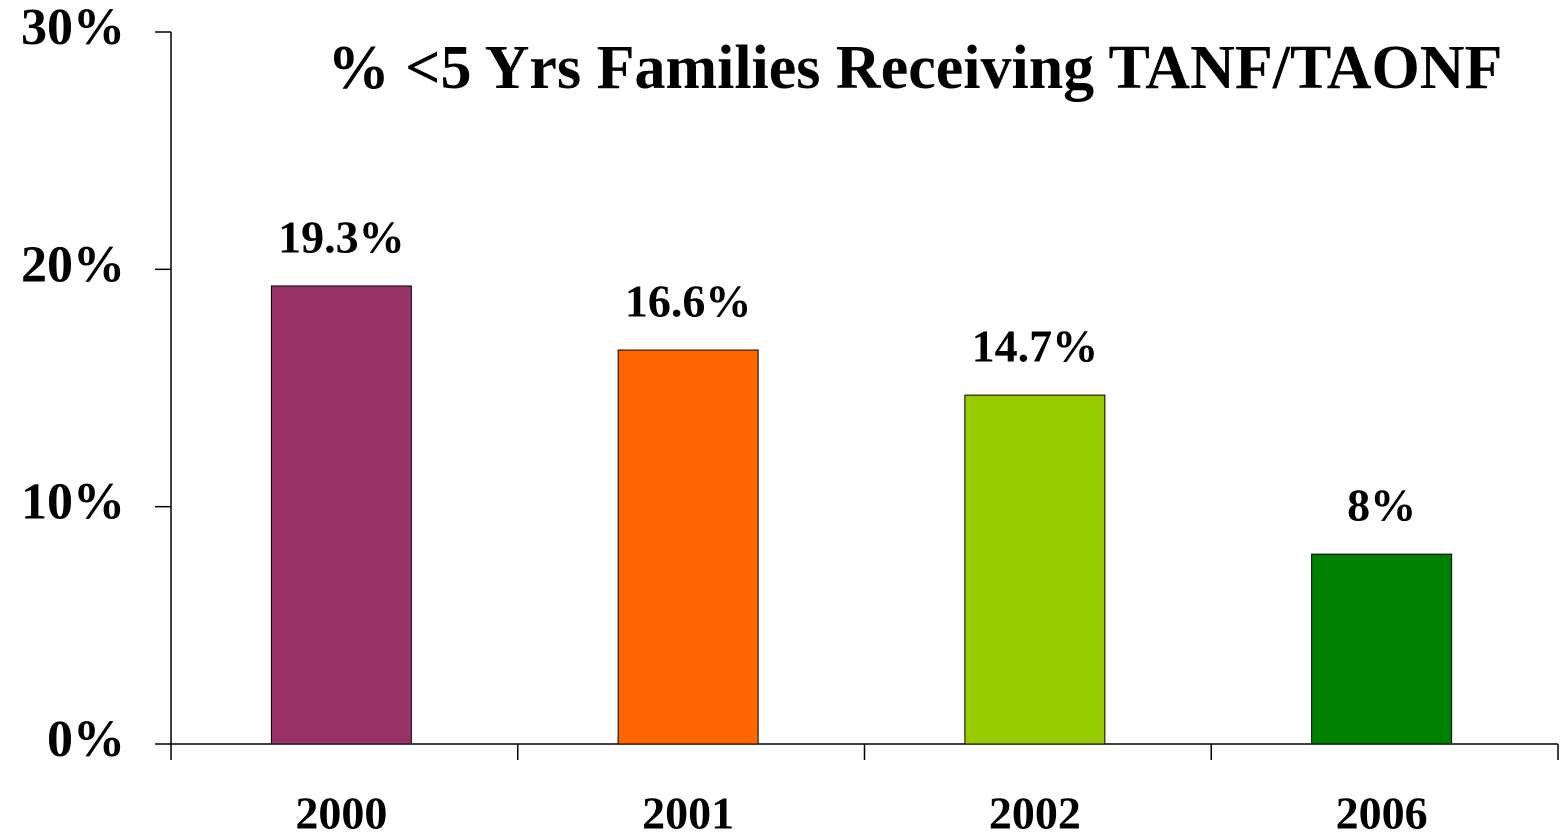 The width and height of the screenshot is (1560, 838). Describe the element at coordinates (915, 68) in the screenshot. I see `chart-title: % <5 Yrs Families Receiving TANF/TAONF` at that location.